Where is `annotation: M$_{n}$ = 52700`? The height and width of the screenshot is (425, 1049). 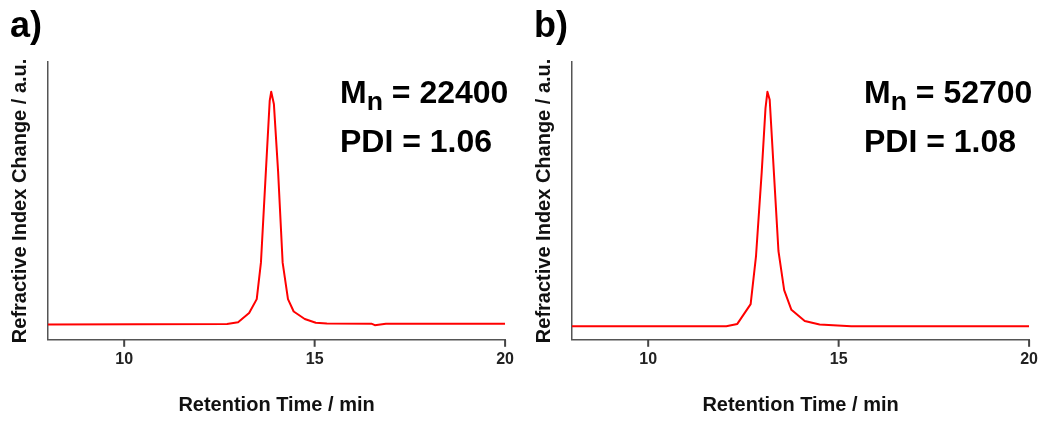 annotation: M$_{n}$ = 52700 is located at coordinates (948, 96).